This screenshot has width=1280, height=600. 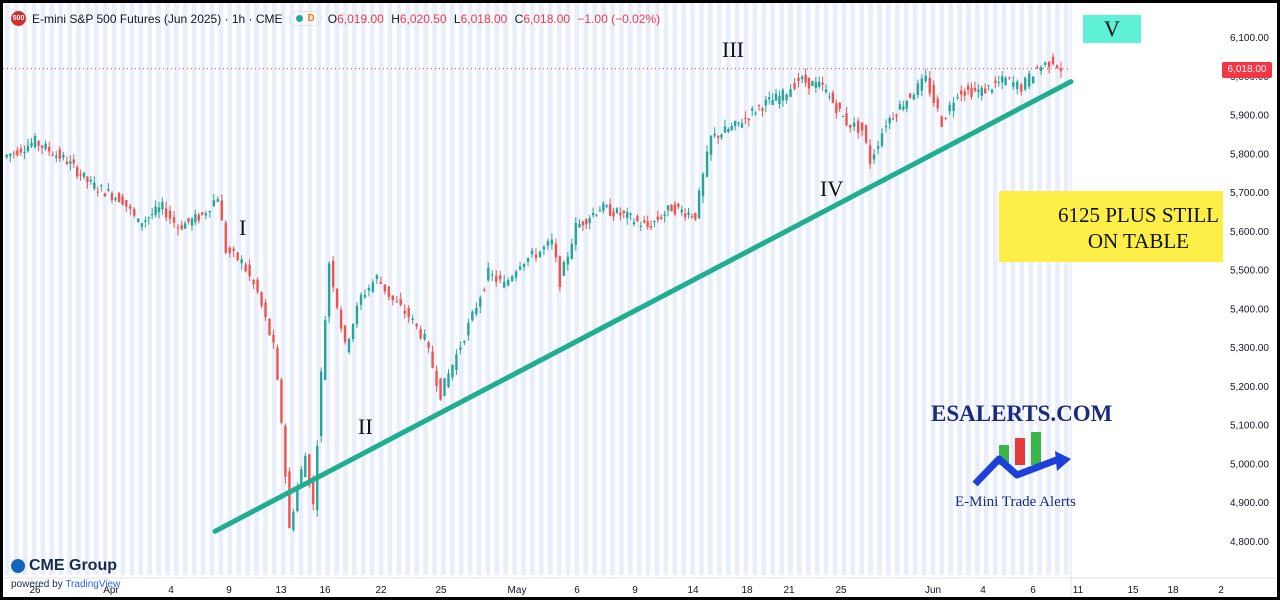 What do you see at coordinates (519, 18) in the screenshot?
I see `close-label: C` at bounding box center [519, 18].